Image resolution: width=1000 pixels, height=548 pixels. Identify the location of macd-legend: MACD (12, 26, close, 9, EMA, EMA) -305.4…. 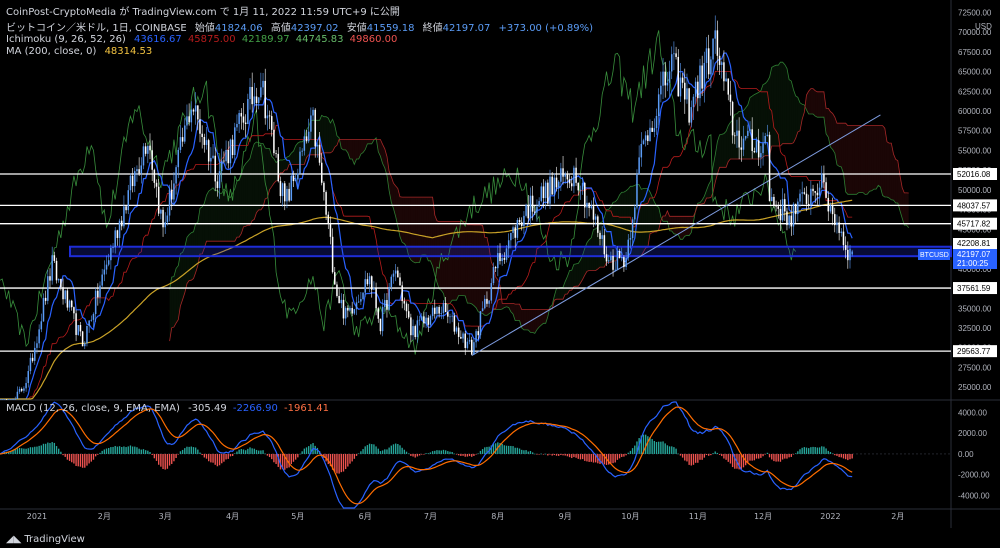
(170, 408).